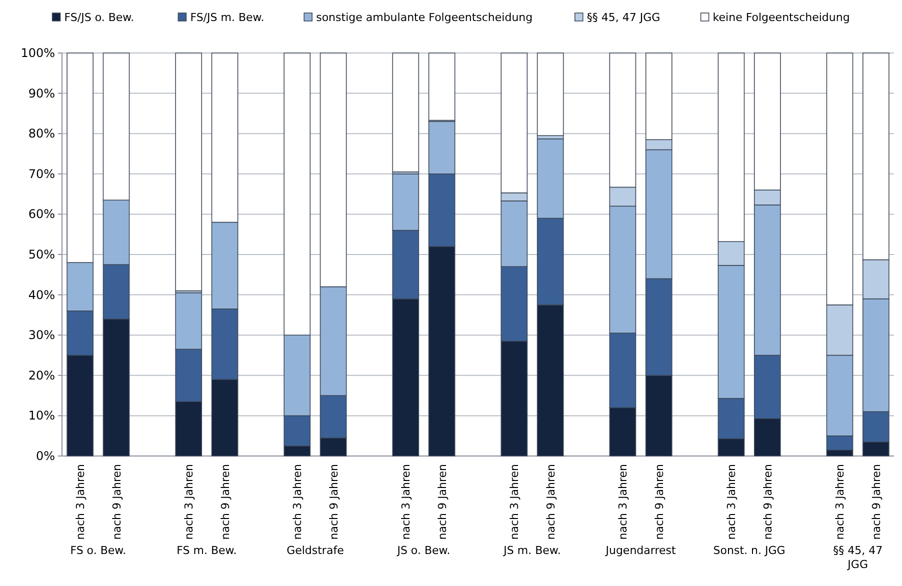 The width and height of the screenshot is (902, 586). Describe the element at coordinates (858, 557) in the screenshot. I see `text: §§ 45, 47 JGG` at that location.